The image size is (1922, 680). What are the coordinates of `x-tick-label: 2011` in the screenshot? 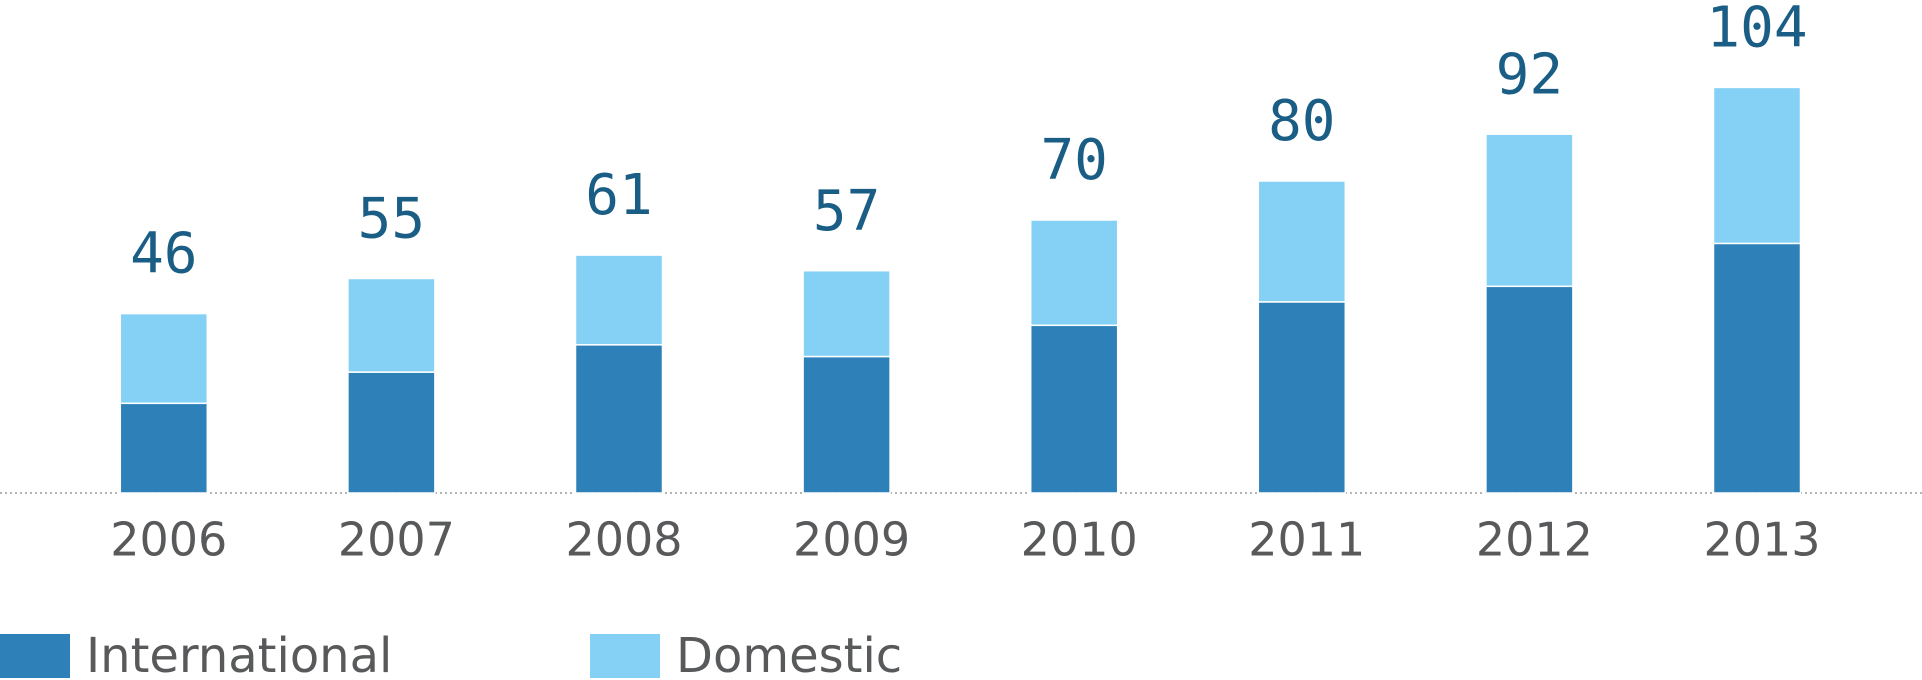 It's located at (1306, 540).